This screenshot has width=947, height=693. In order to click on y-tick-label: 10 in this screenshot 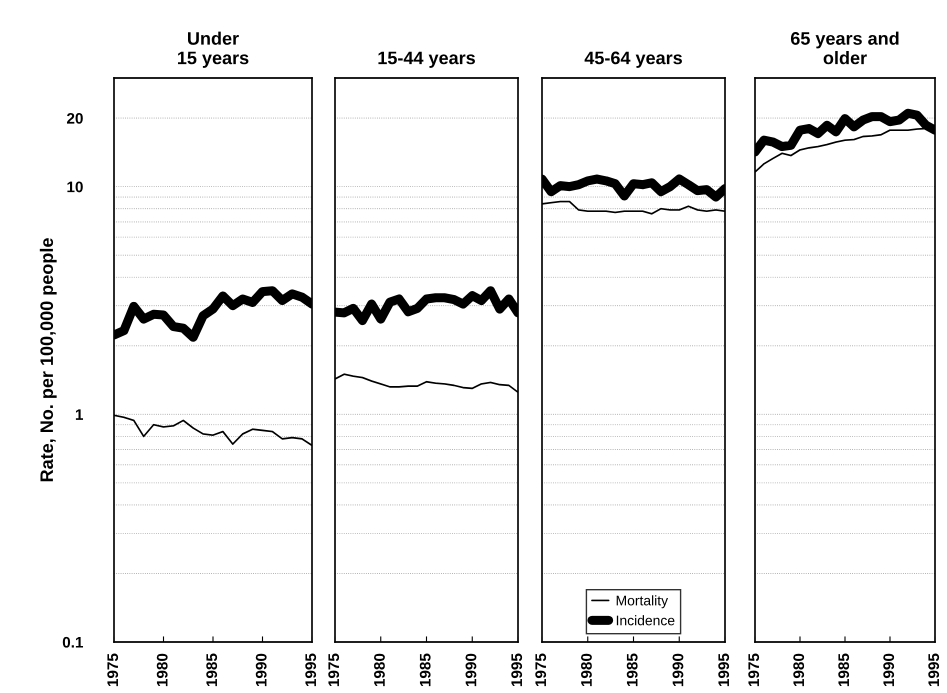, I will do `click(75, 187)`.